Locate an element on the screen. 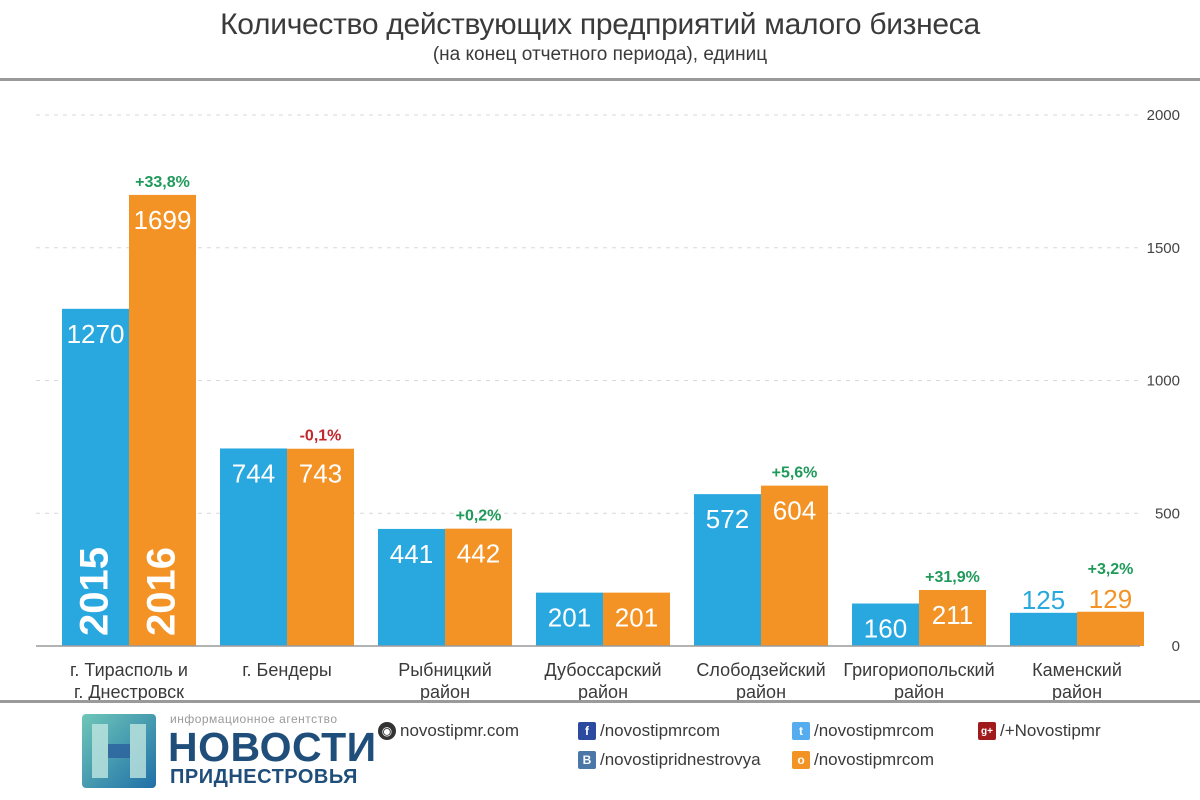  site-link: ◉ novostipmr.com is located at coordinates (448, 731).